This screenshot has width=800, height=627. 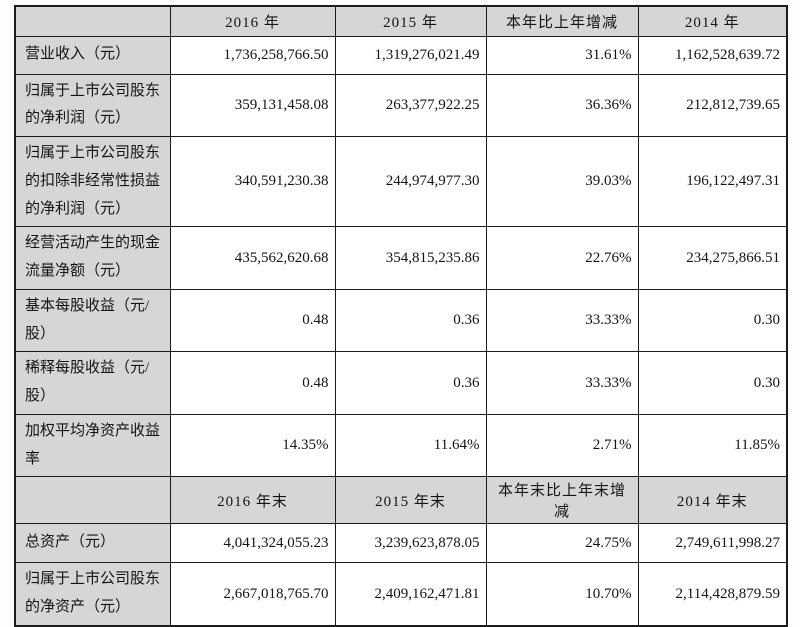 I want to click on value-2016: 2,667,018,765.70, so click(x=252, y=594).